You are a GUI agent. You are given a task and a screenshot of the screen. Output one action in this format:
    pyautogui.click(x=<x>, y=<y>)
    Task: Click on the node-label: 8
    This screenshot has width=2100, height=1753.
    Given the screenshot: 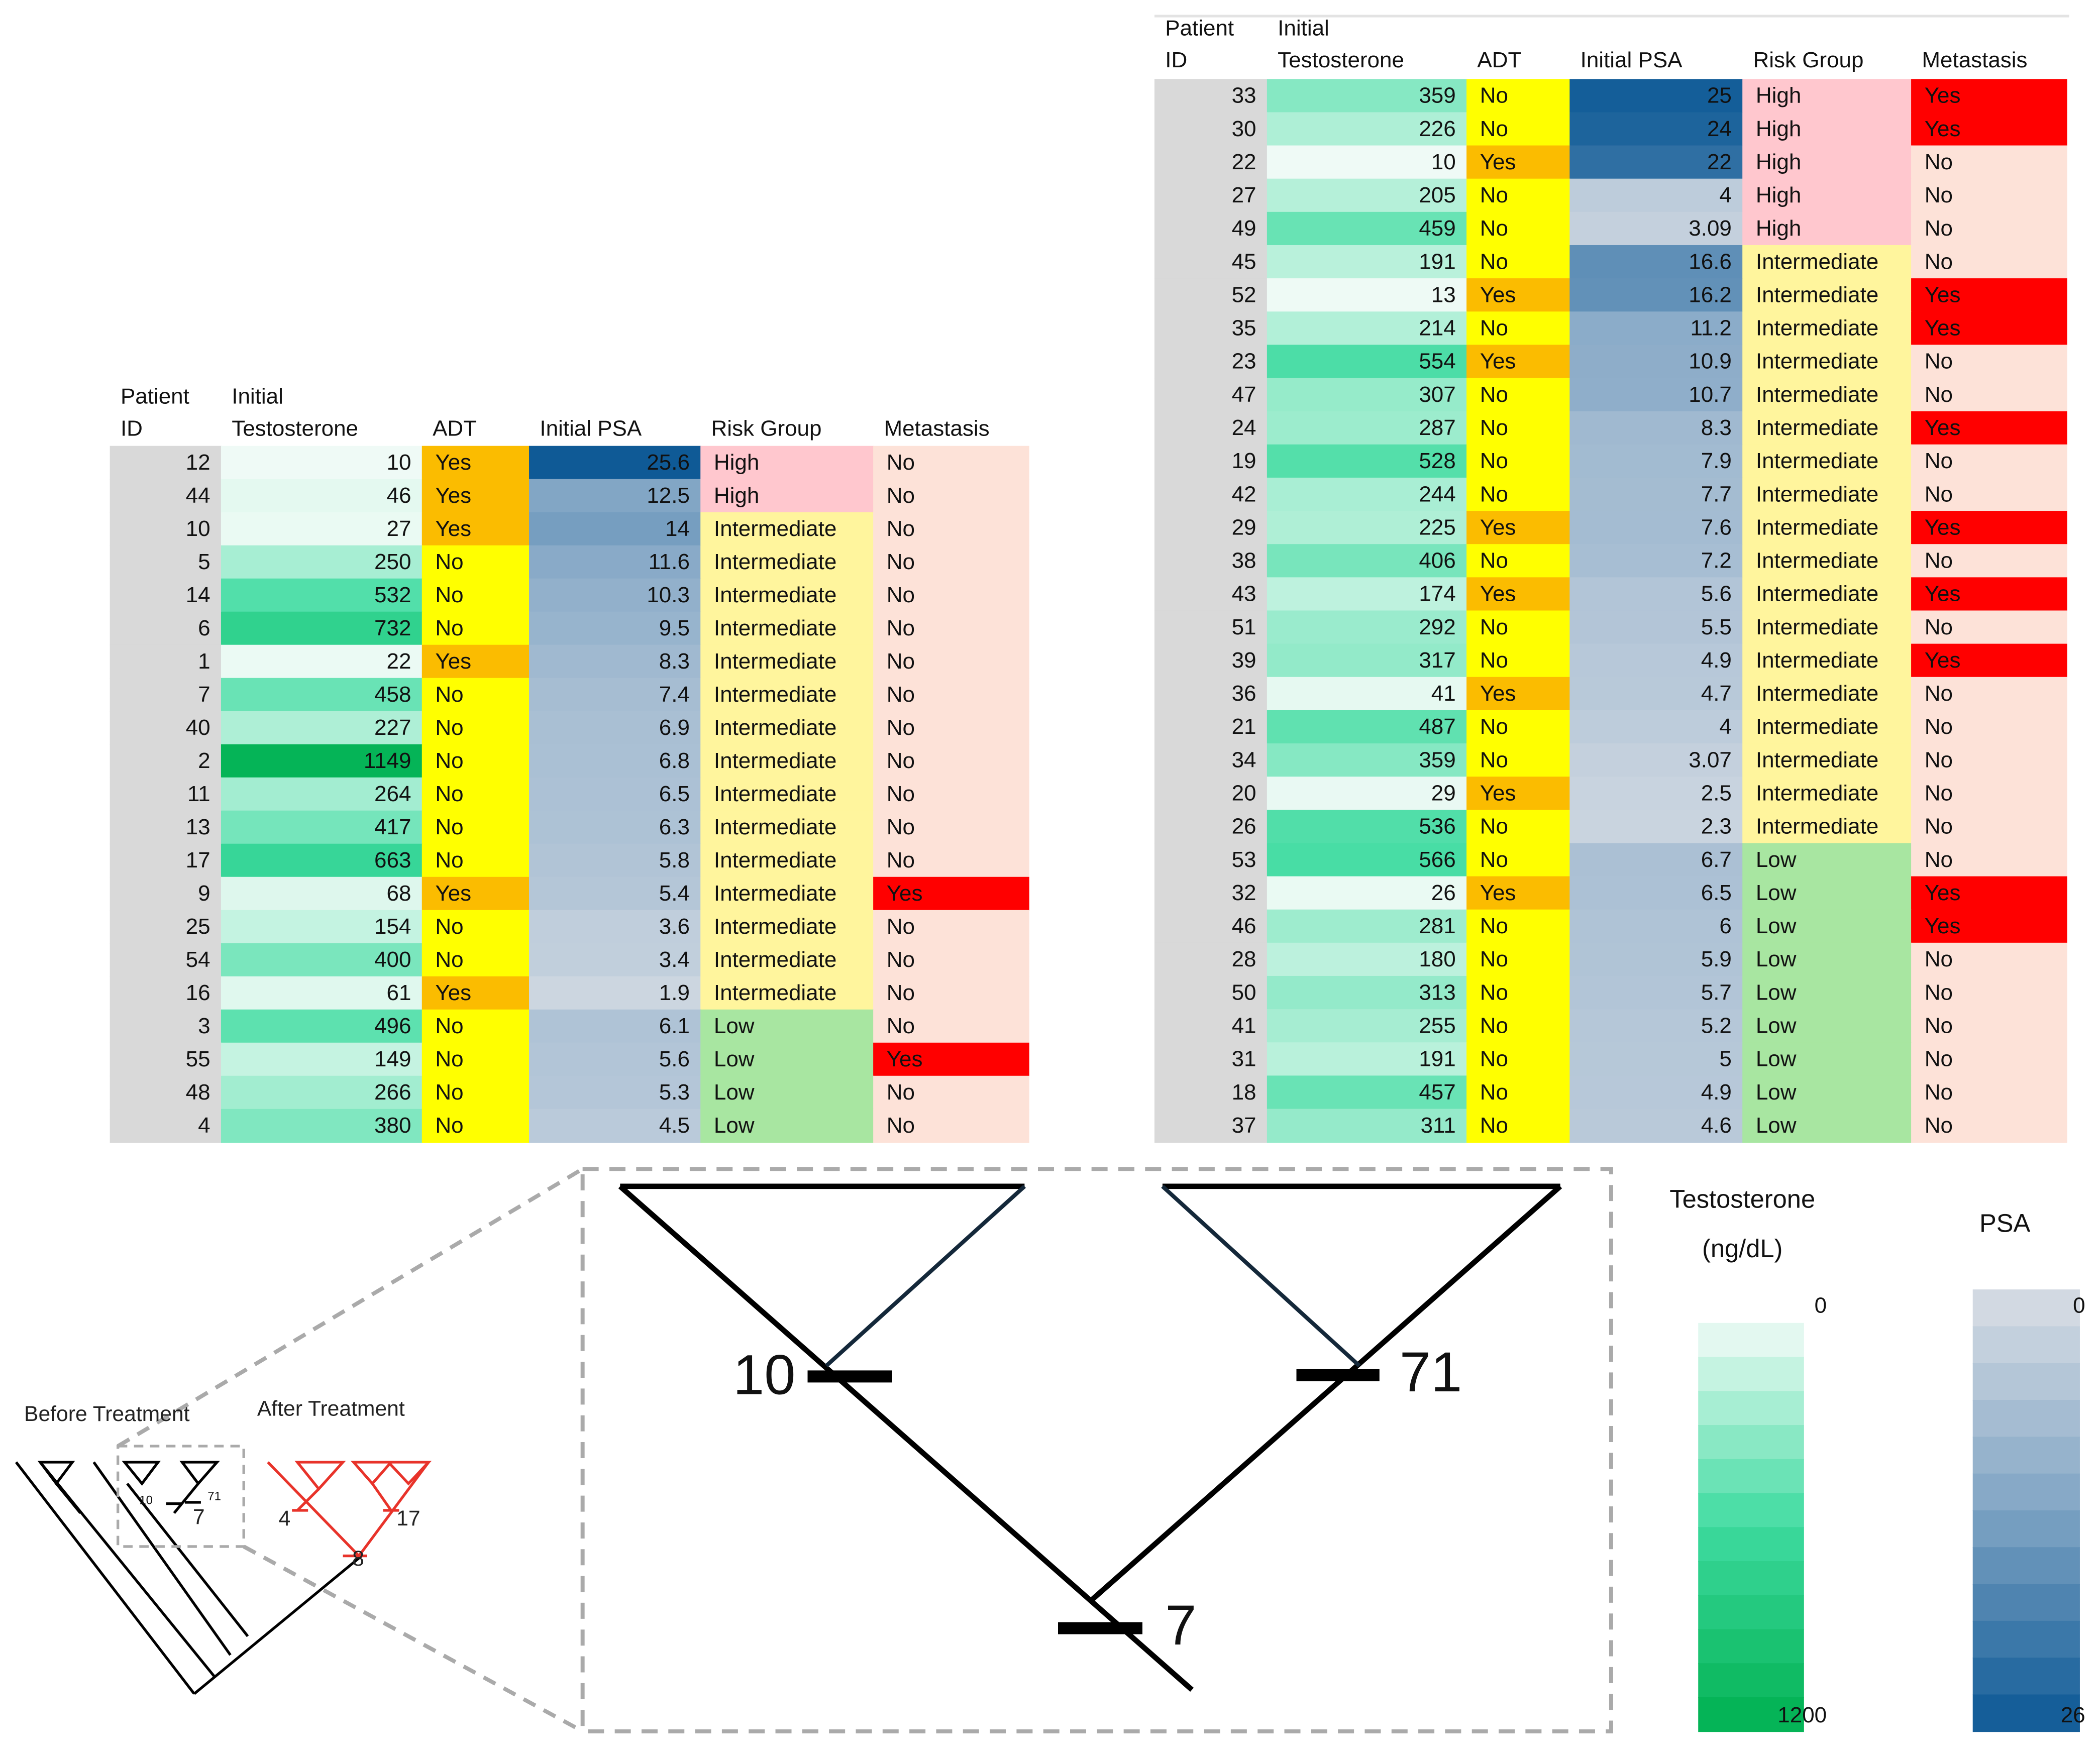 What is the action you would take?
    pyautogui.click(x=358, y=1559)
    